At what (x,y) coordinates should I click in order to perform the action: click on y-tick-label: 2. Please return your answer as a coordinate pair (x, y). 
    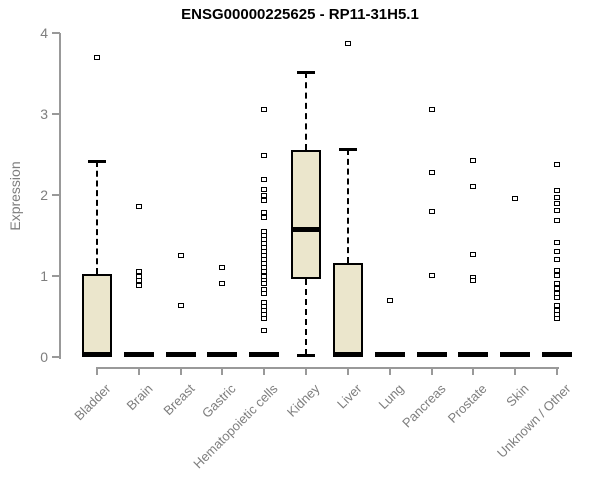
    Looking at the image, I should click on (44, 195).